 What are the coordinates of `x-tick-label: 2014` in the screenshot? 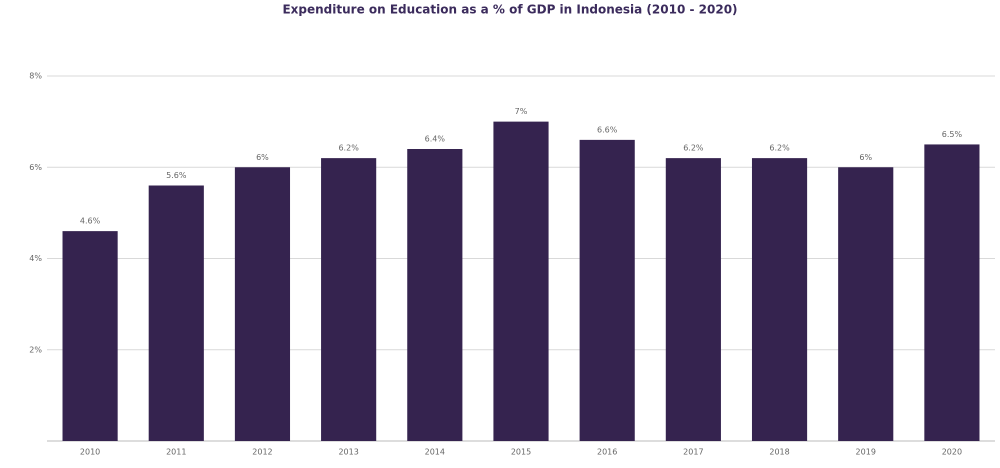 It's located at (435, 452).